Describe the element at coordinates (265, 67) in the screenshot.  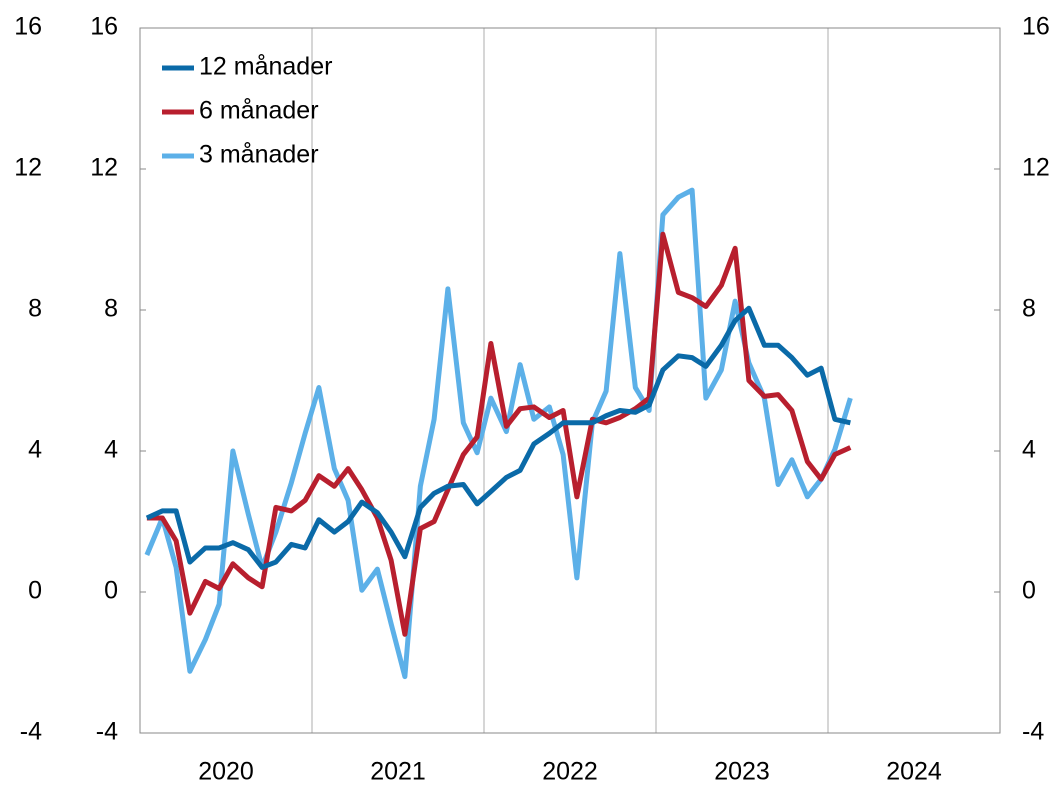
I see `legend-label: 12 månader` at that location.